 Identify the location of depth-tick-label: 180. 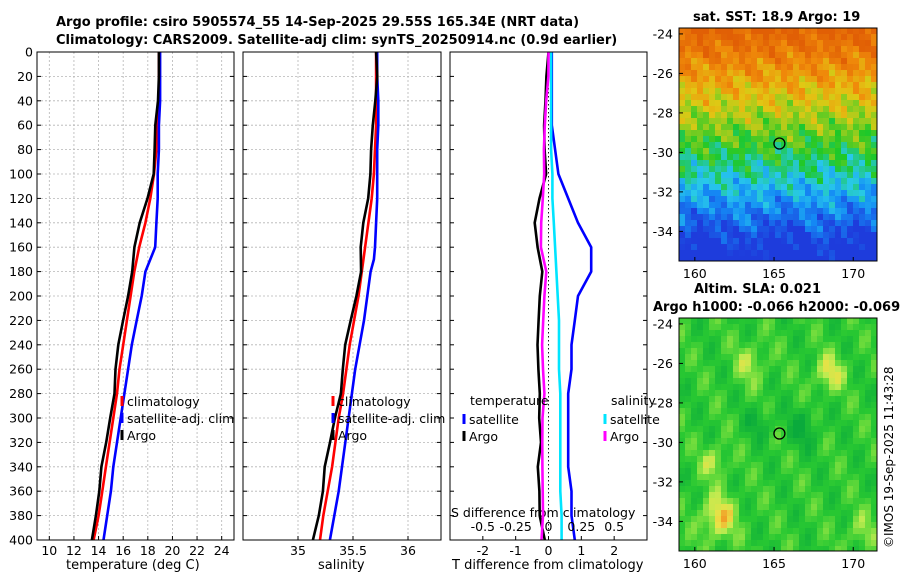
(21, 271).